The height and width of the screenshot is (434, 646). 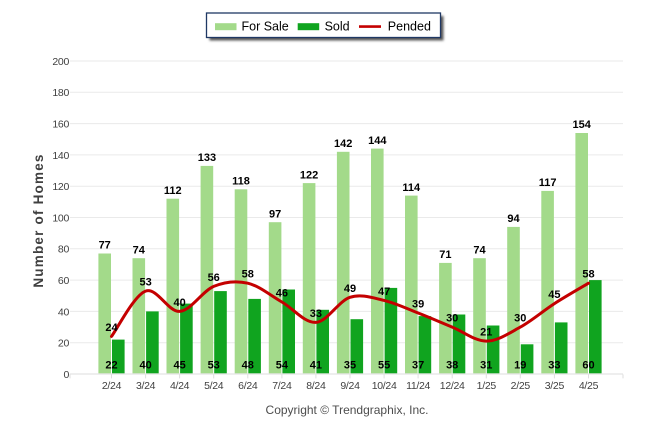 I want to click on svg-text: Number of Homes, so click(x=38, y=220).